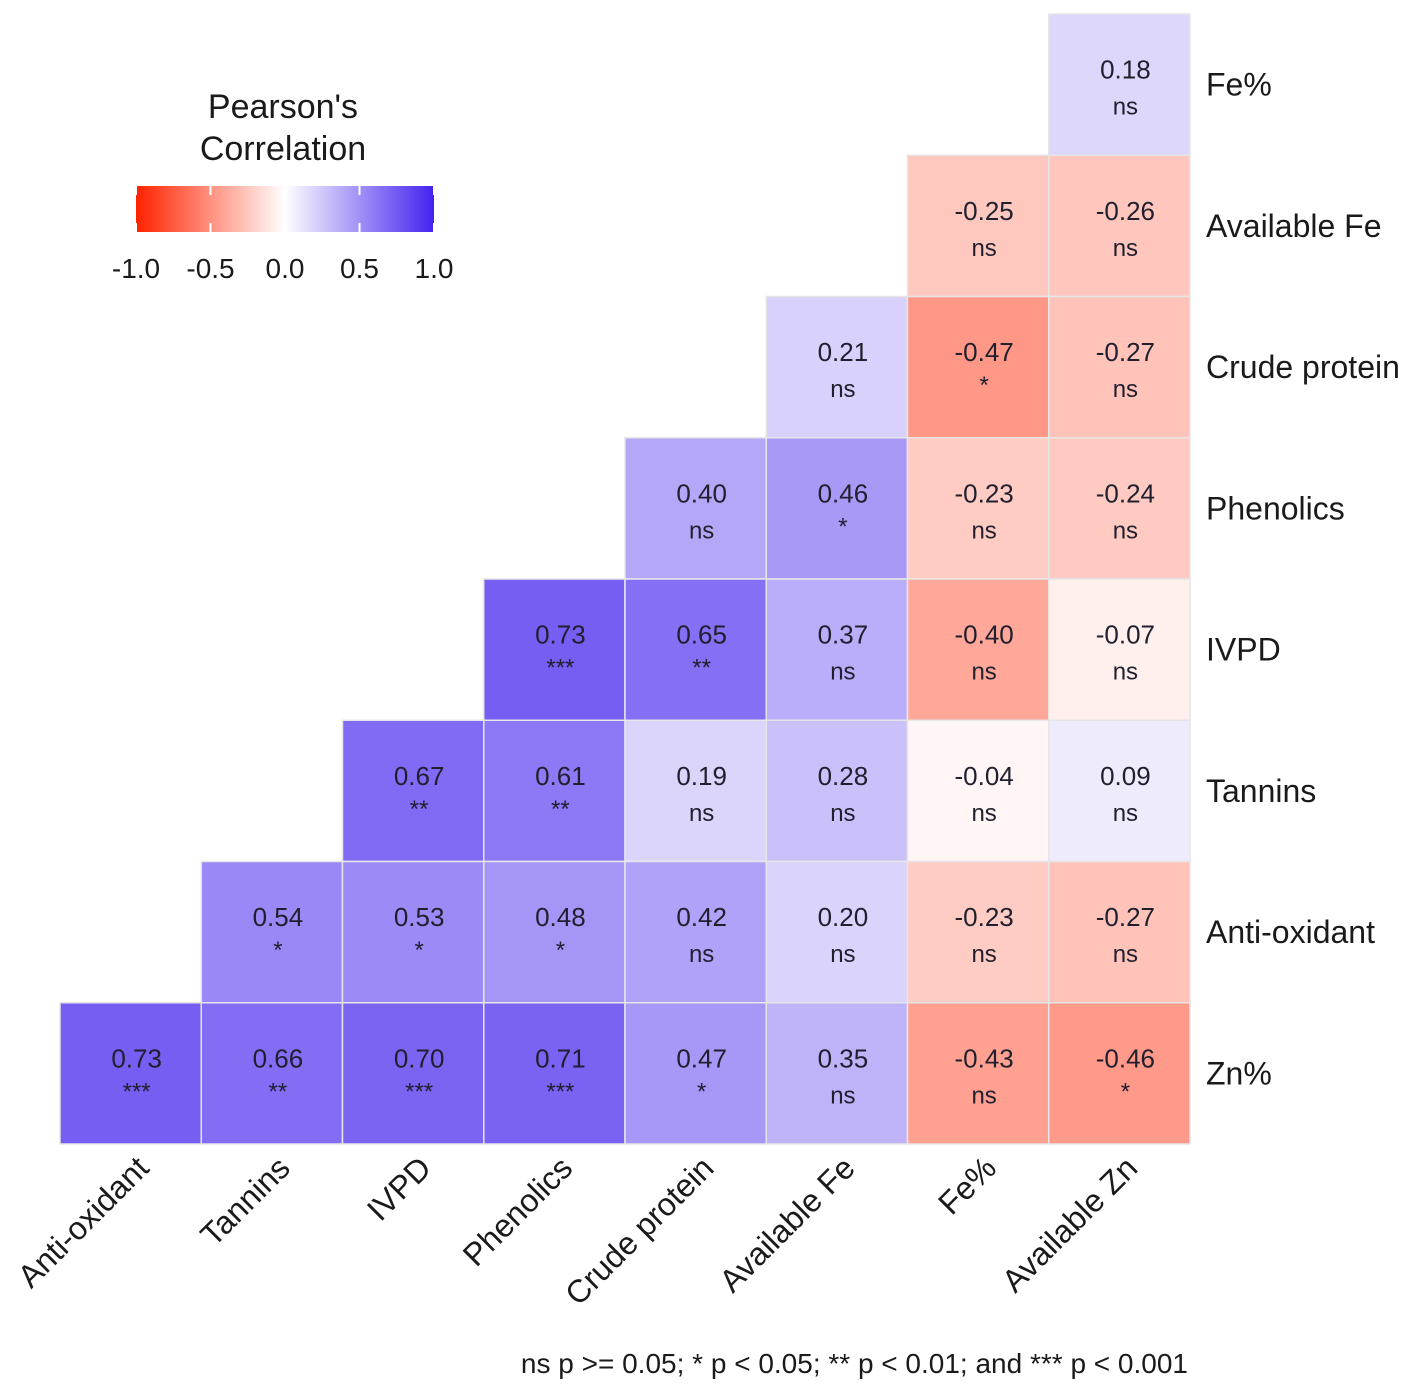 This screenshot has width=1418, height=1397. I want to click on row-label: Anti-oxidant, so click(1290, 932).